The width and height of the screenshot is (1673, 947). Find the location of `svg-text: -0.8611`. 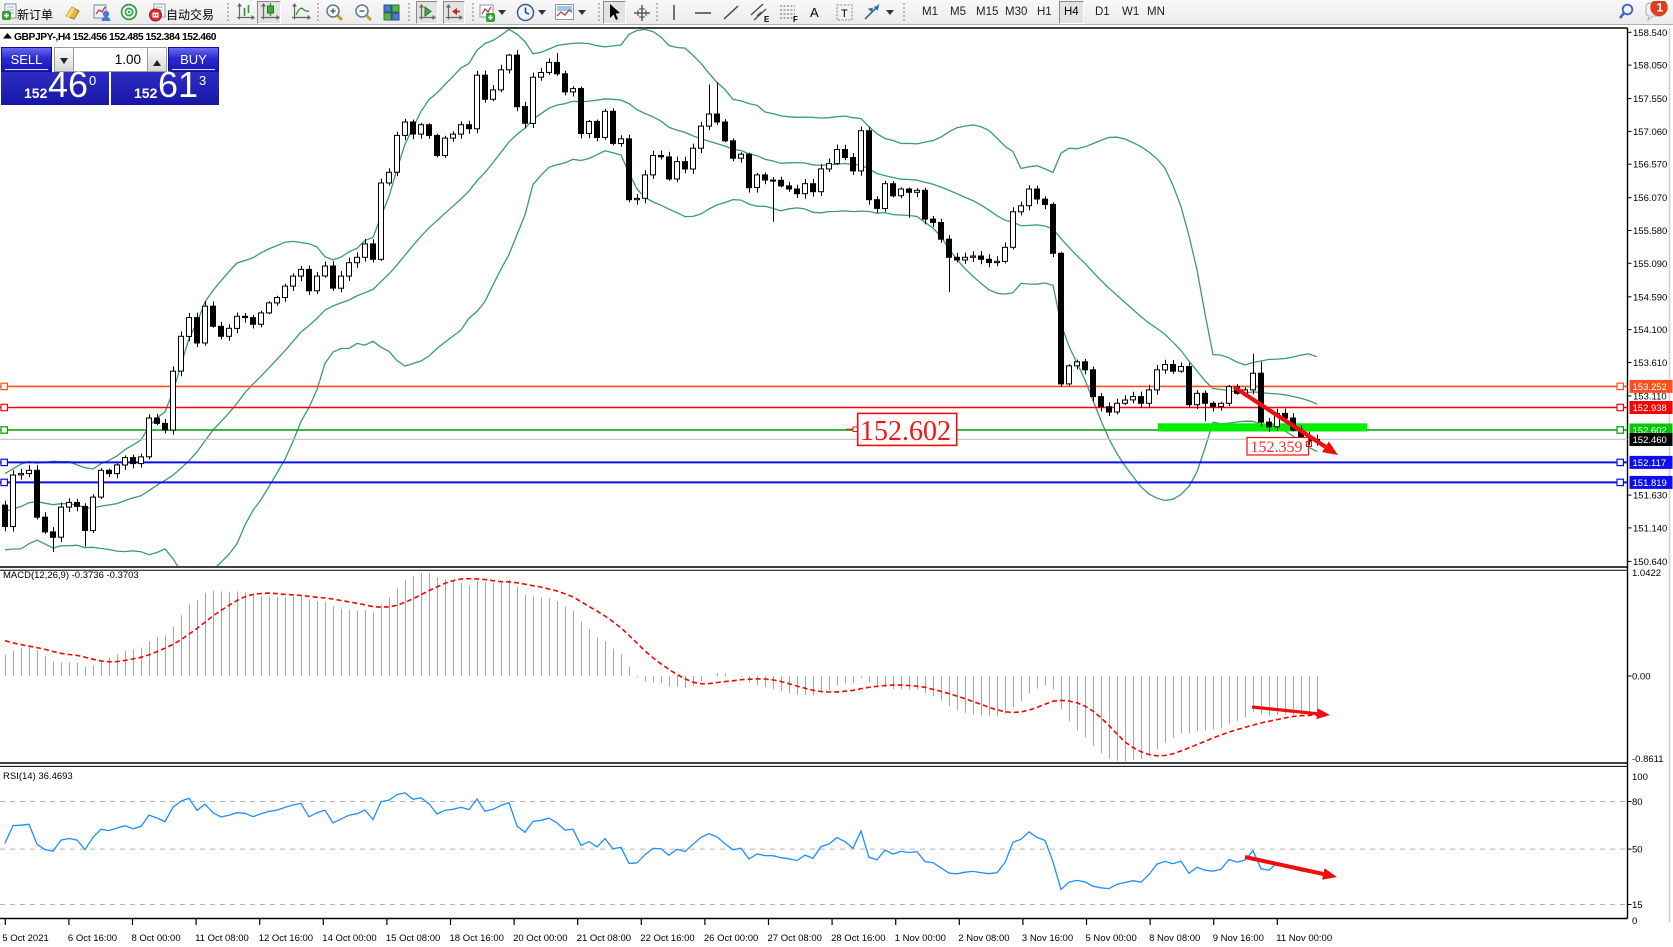

svg-text: -0.8611 is located at coordinates (1648, 759).